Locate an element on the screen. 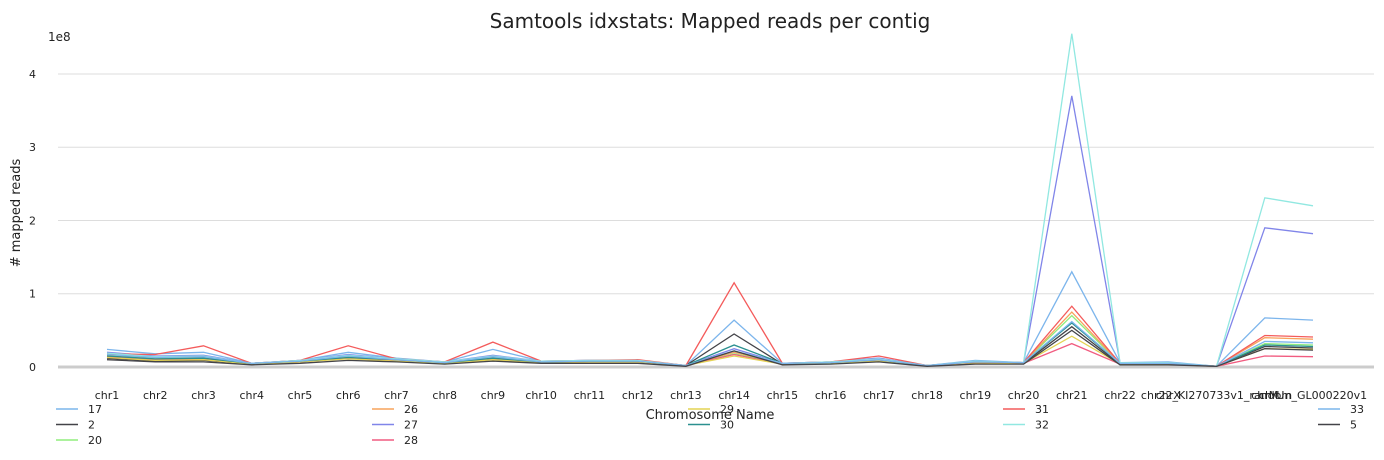  y-tick-labels: 0 1 2 3 4 is located at coordinates (32, 221).